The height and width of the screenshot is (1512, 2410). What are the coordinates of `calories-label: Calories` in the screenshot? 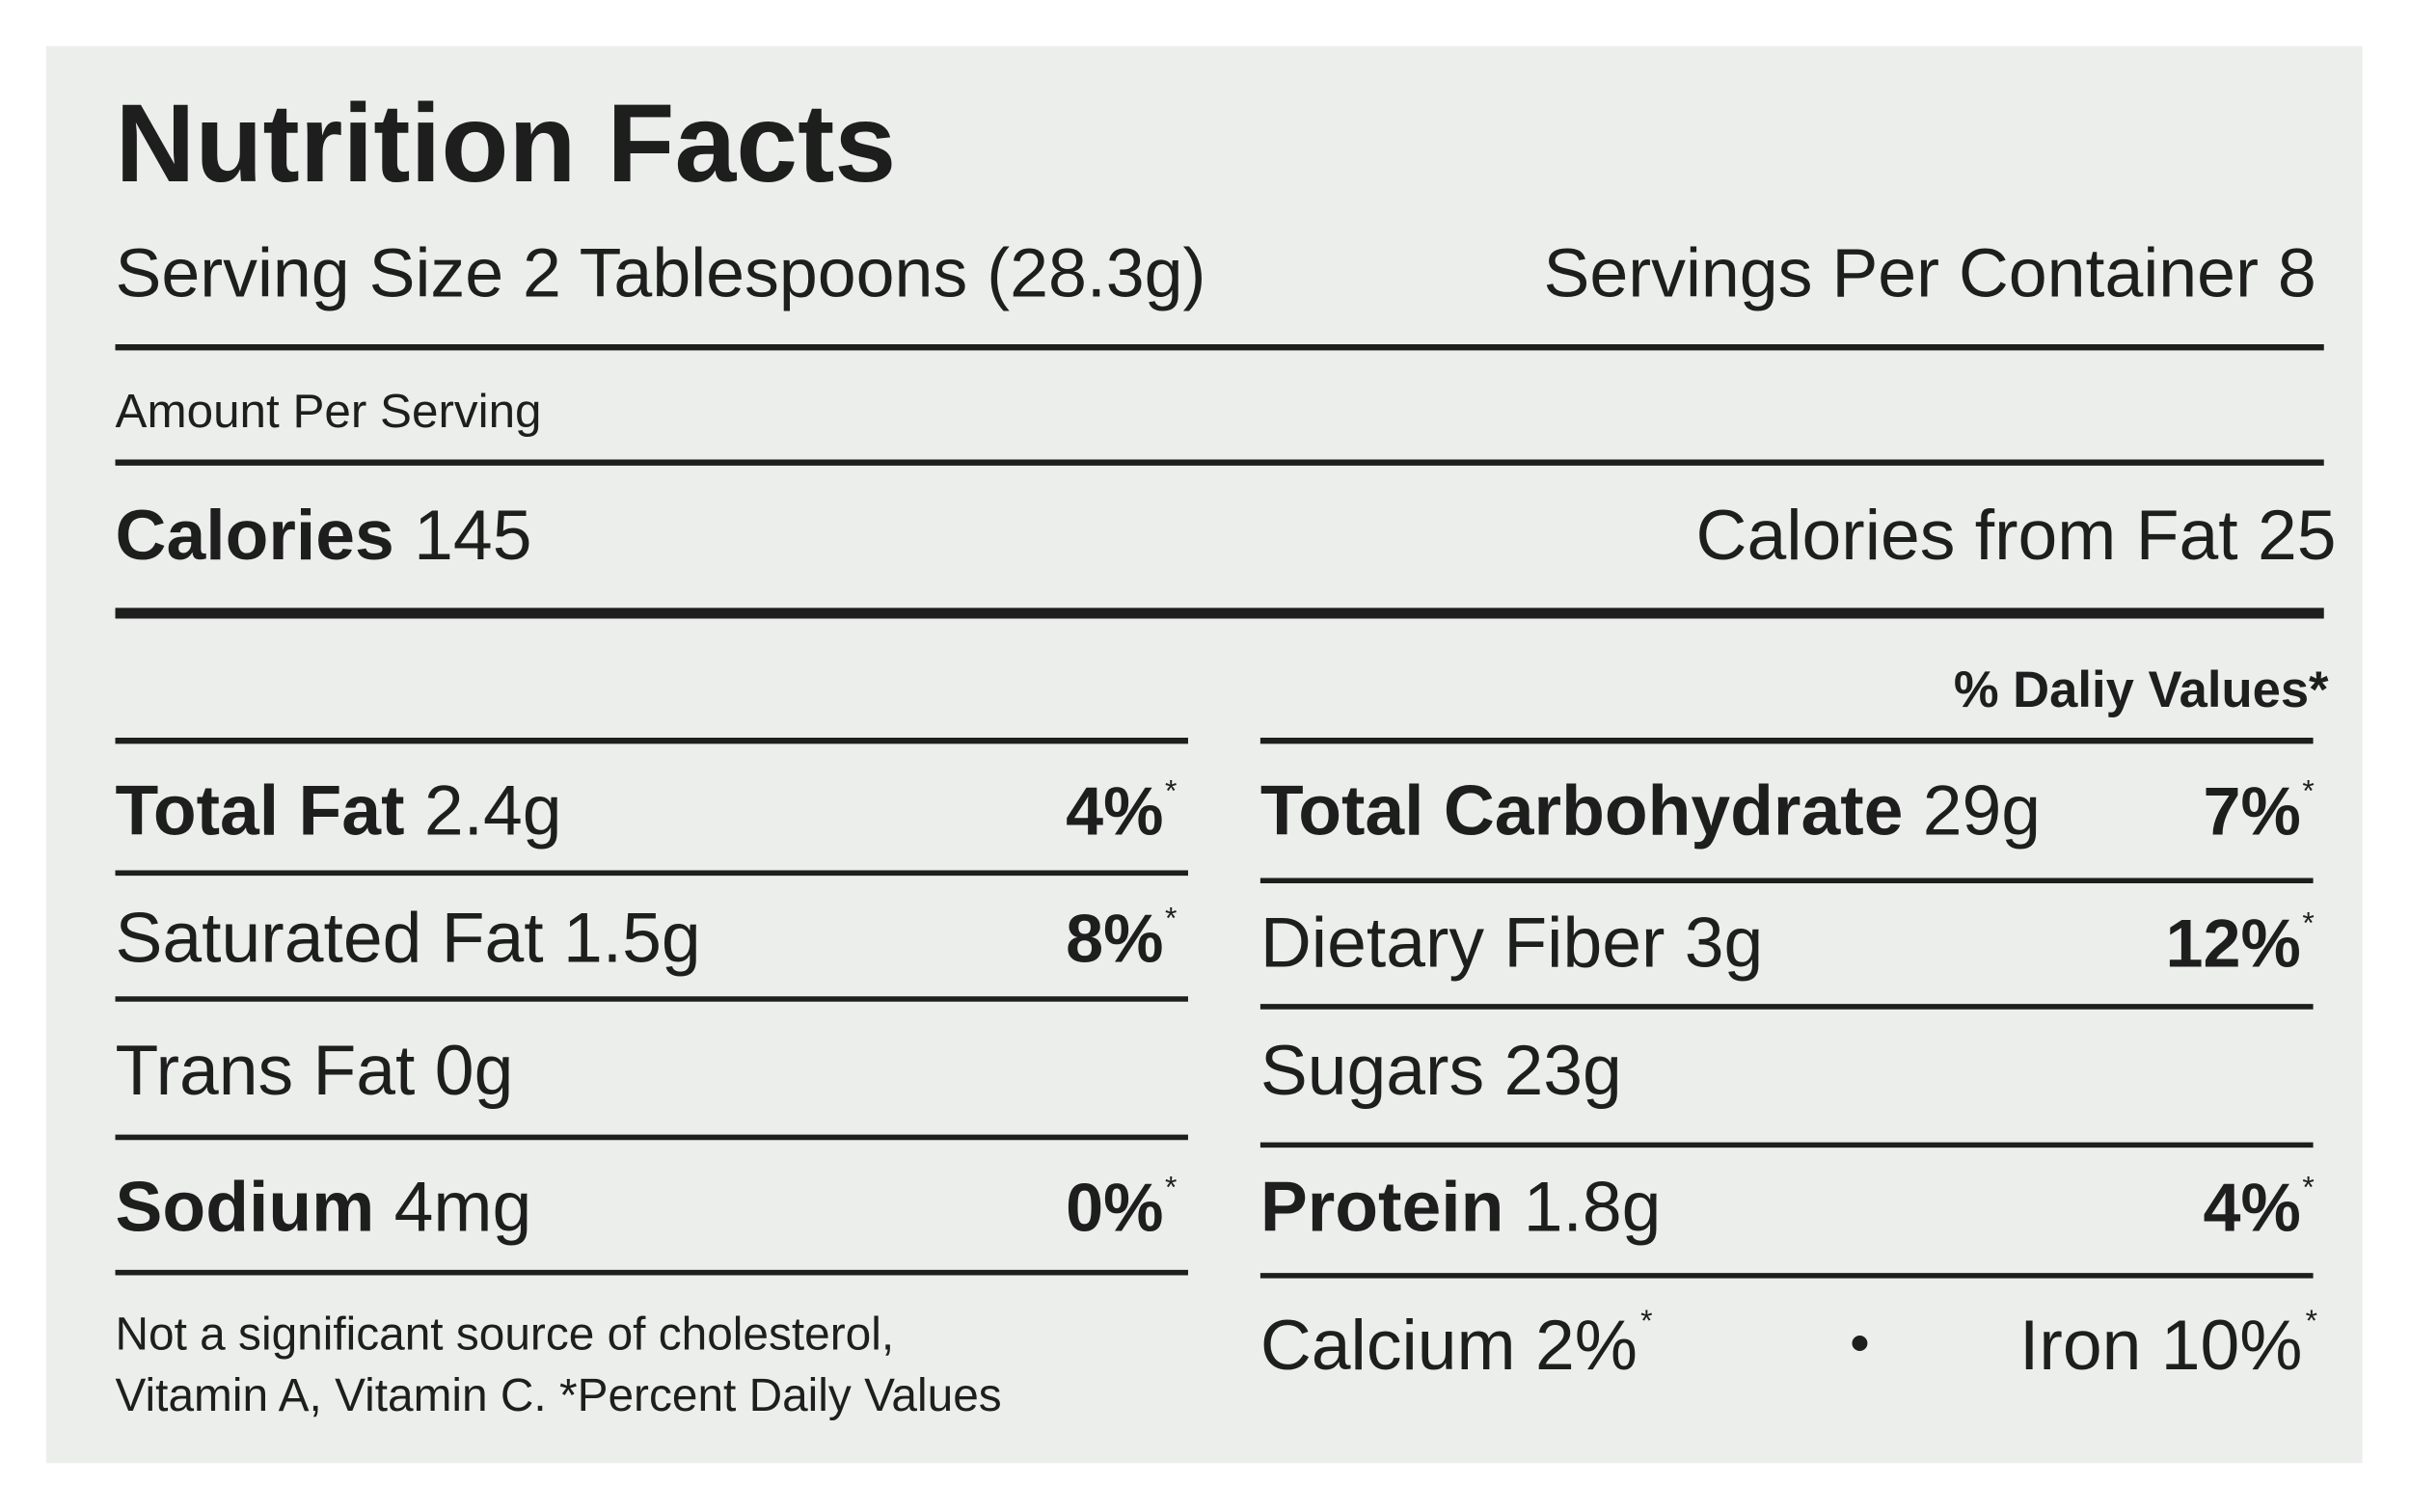 It's located at (255, 535).